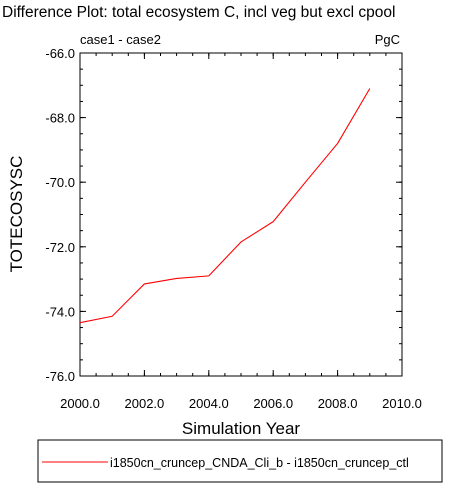 Image resolution: width=475 pixels, height=484 pixels. What do you see at coordinates (273, 403) in the screenshot?
I see `x-tick-label: 2006.0` at bounding box center [273, 403].